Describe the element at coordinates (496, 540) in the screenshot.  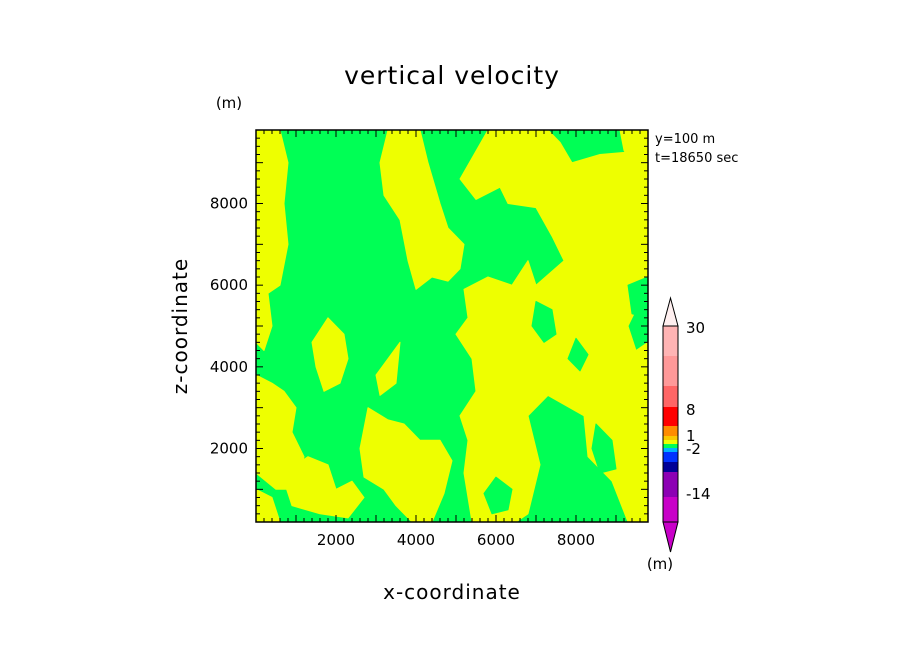
I see `x-tick-label: 6000` at that location.